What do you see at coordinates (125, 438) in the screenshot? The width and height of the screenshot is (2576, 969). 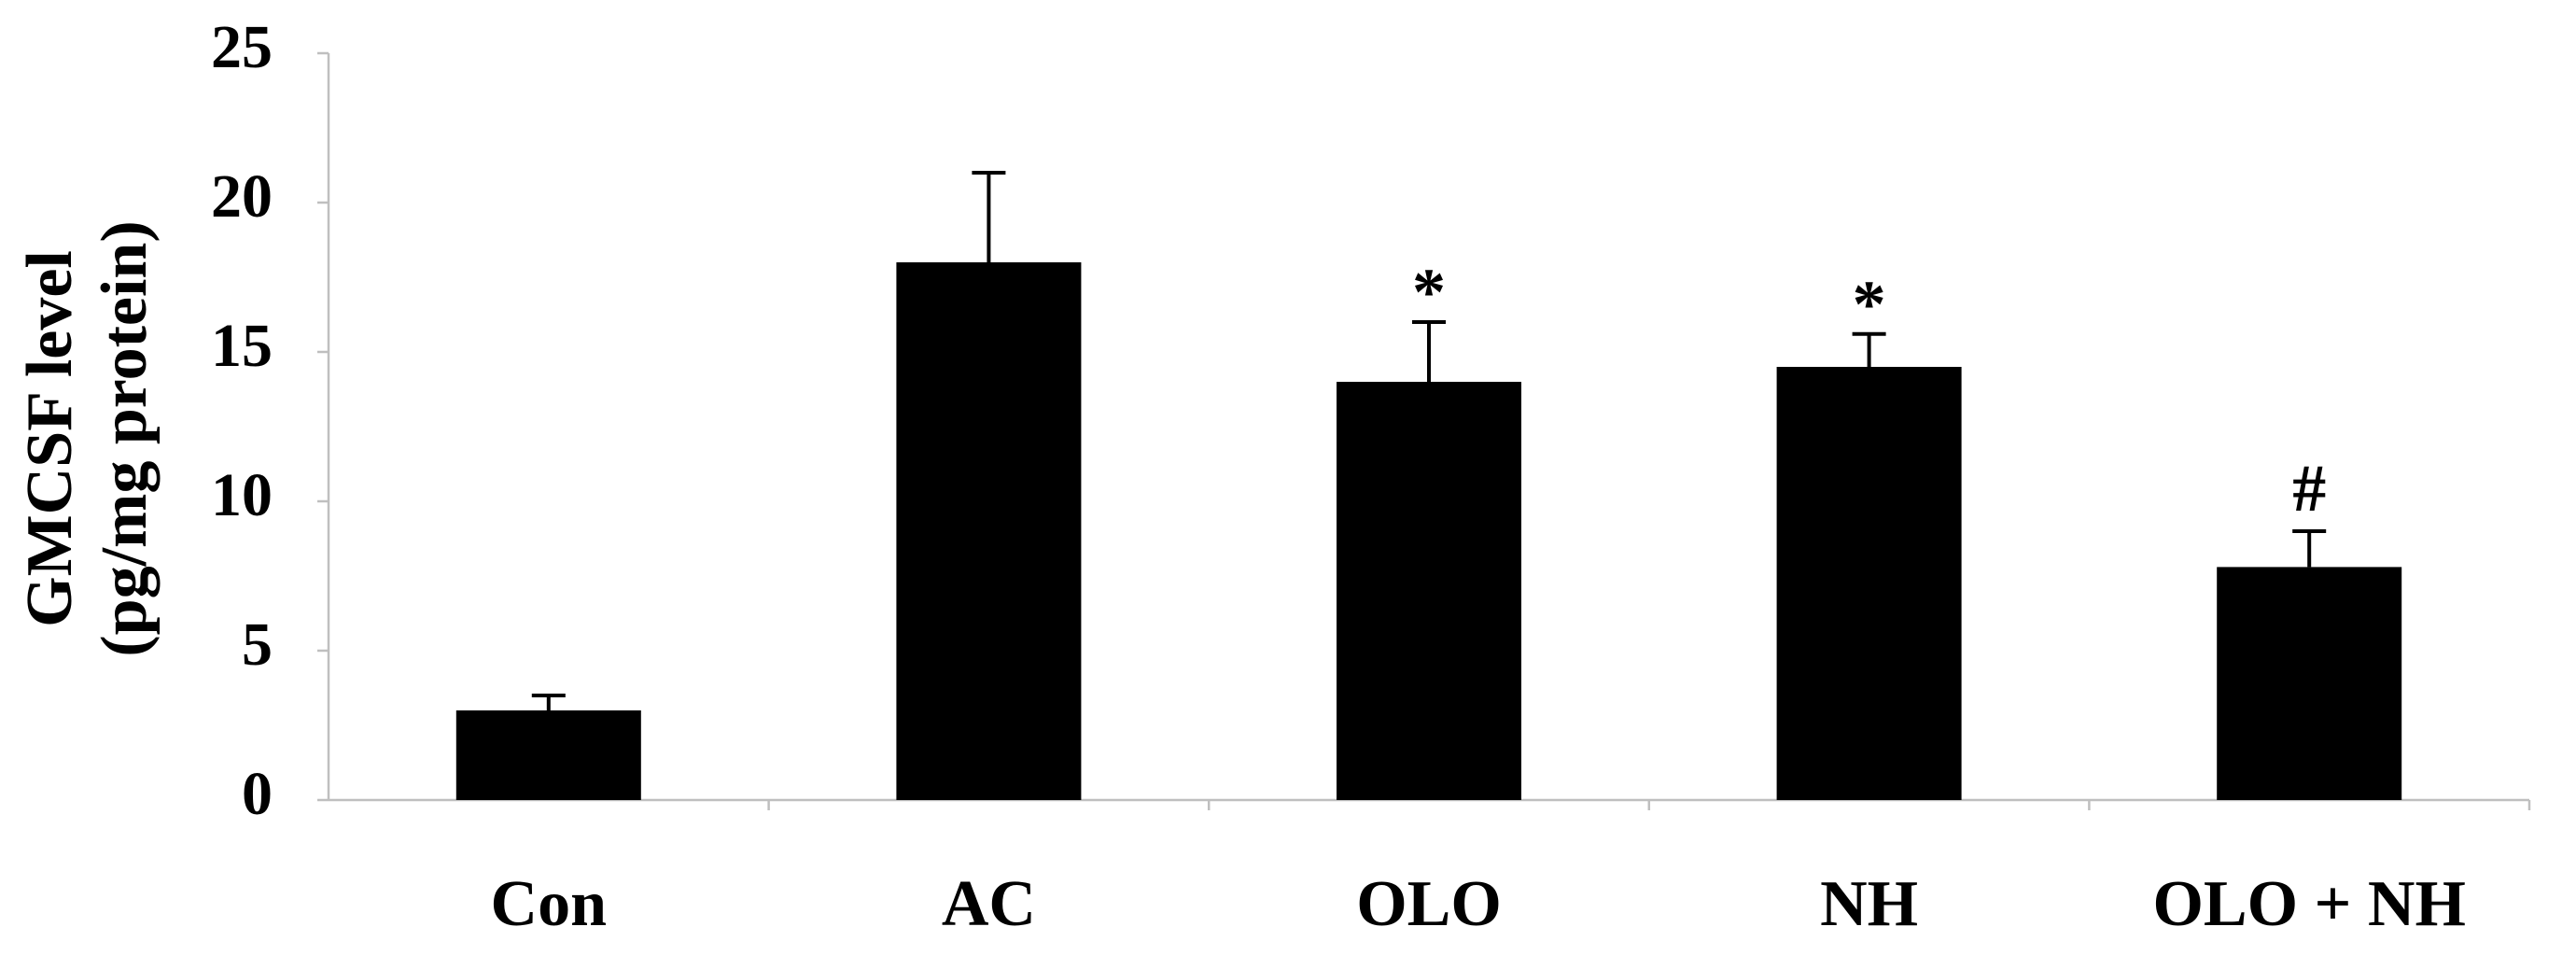 I see `y-axis-title-line-2: (pg/mg protein)` at bounding box center [125, 438].